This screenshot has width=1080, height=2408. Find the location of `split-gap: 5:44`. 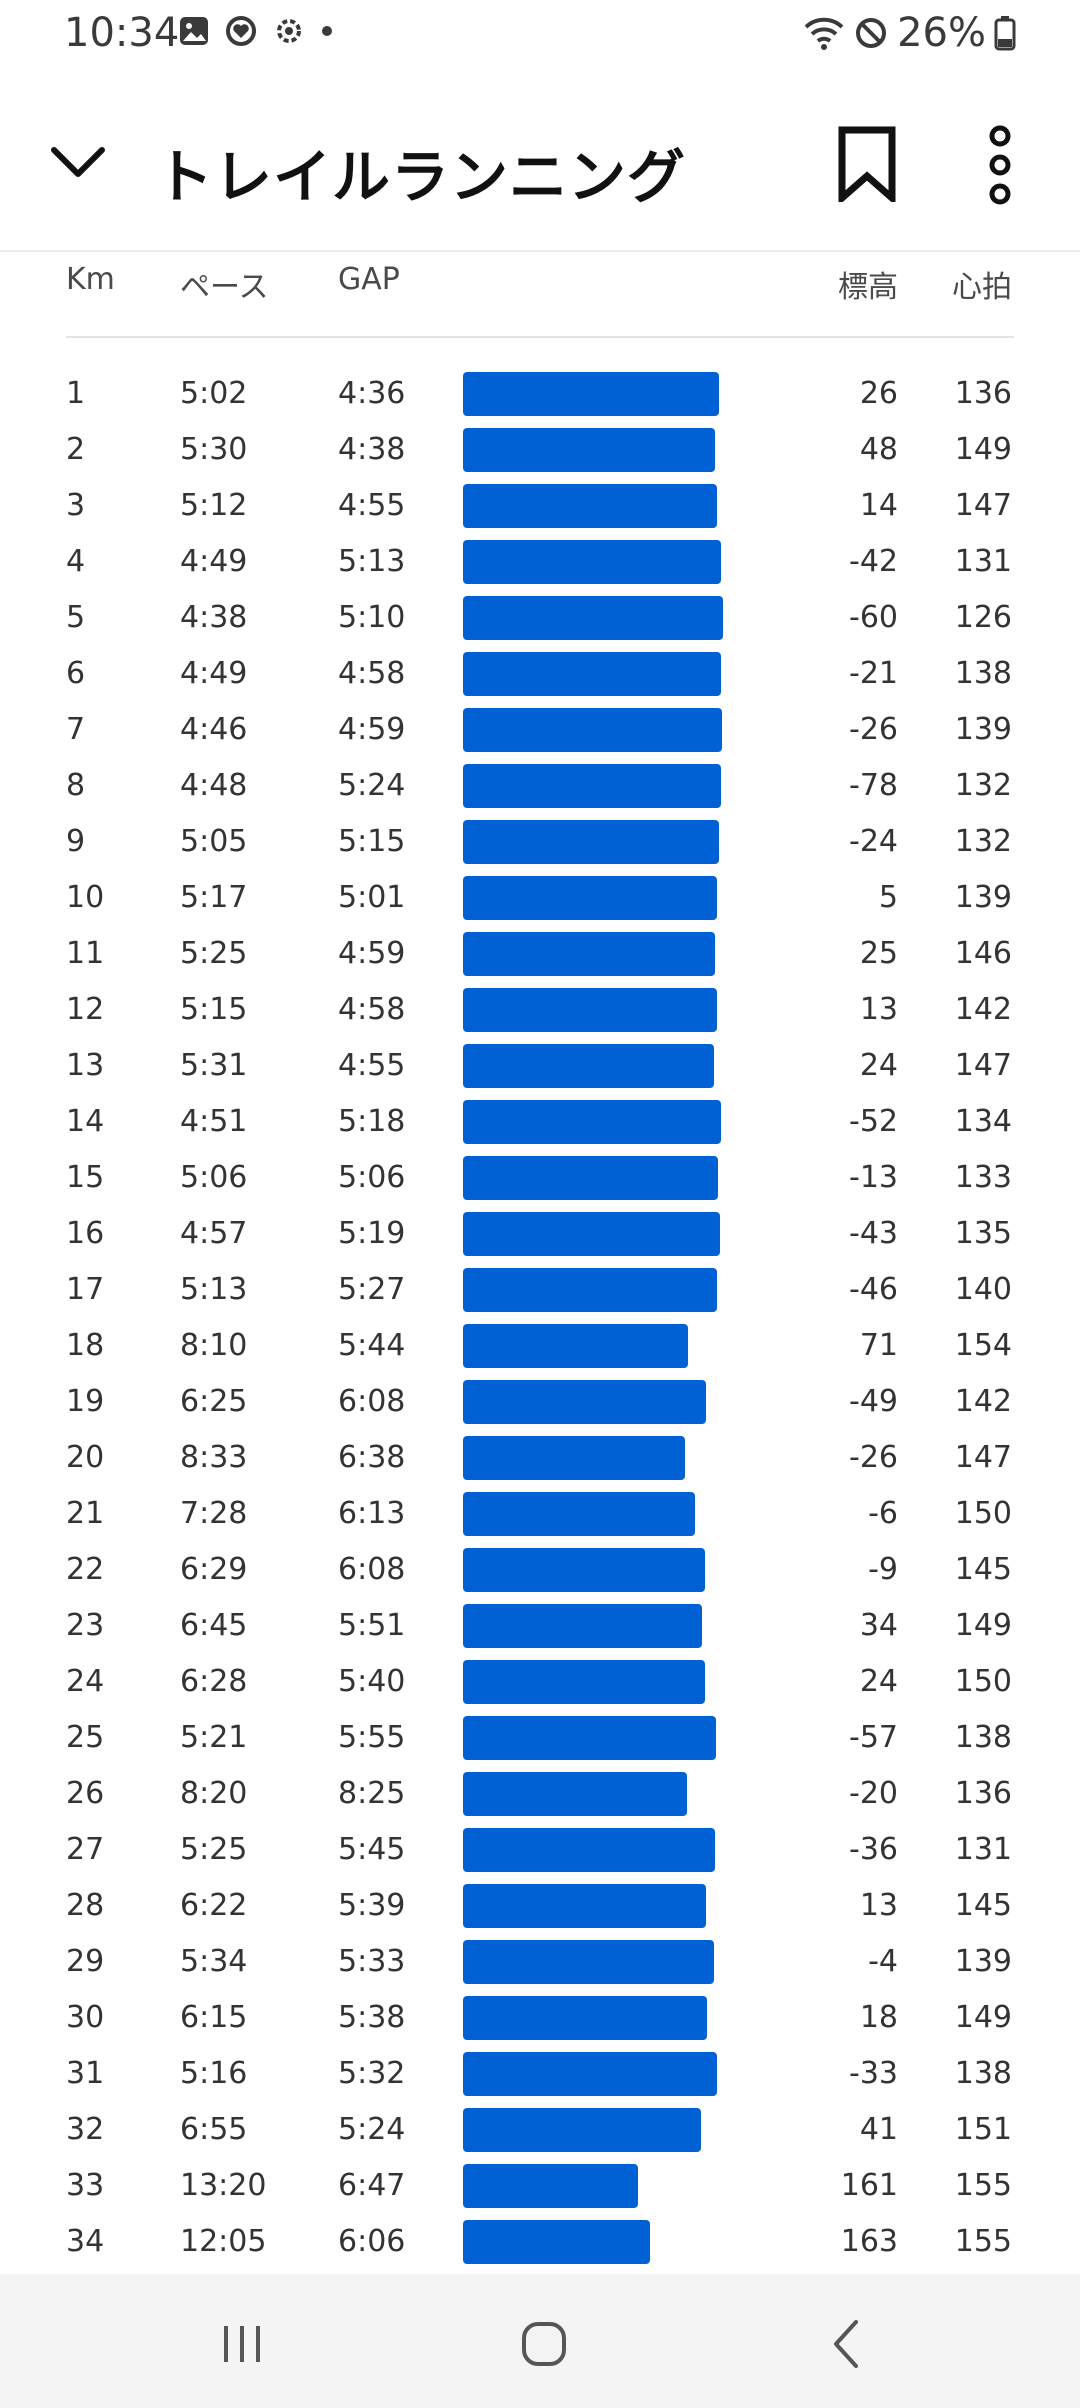

split-gap: 5:44 is located at coordinates (372, 1345).